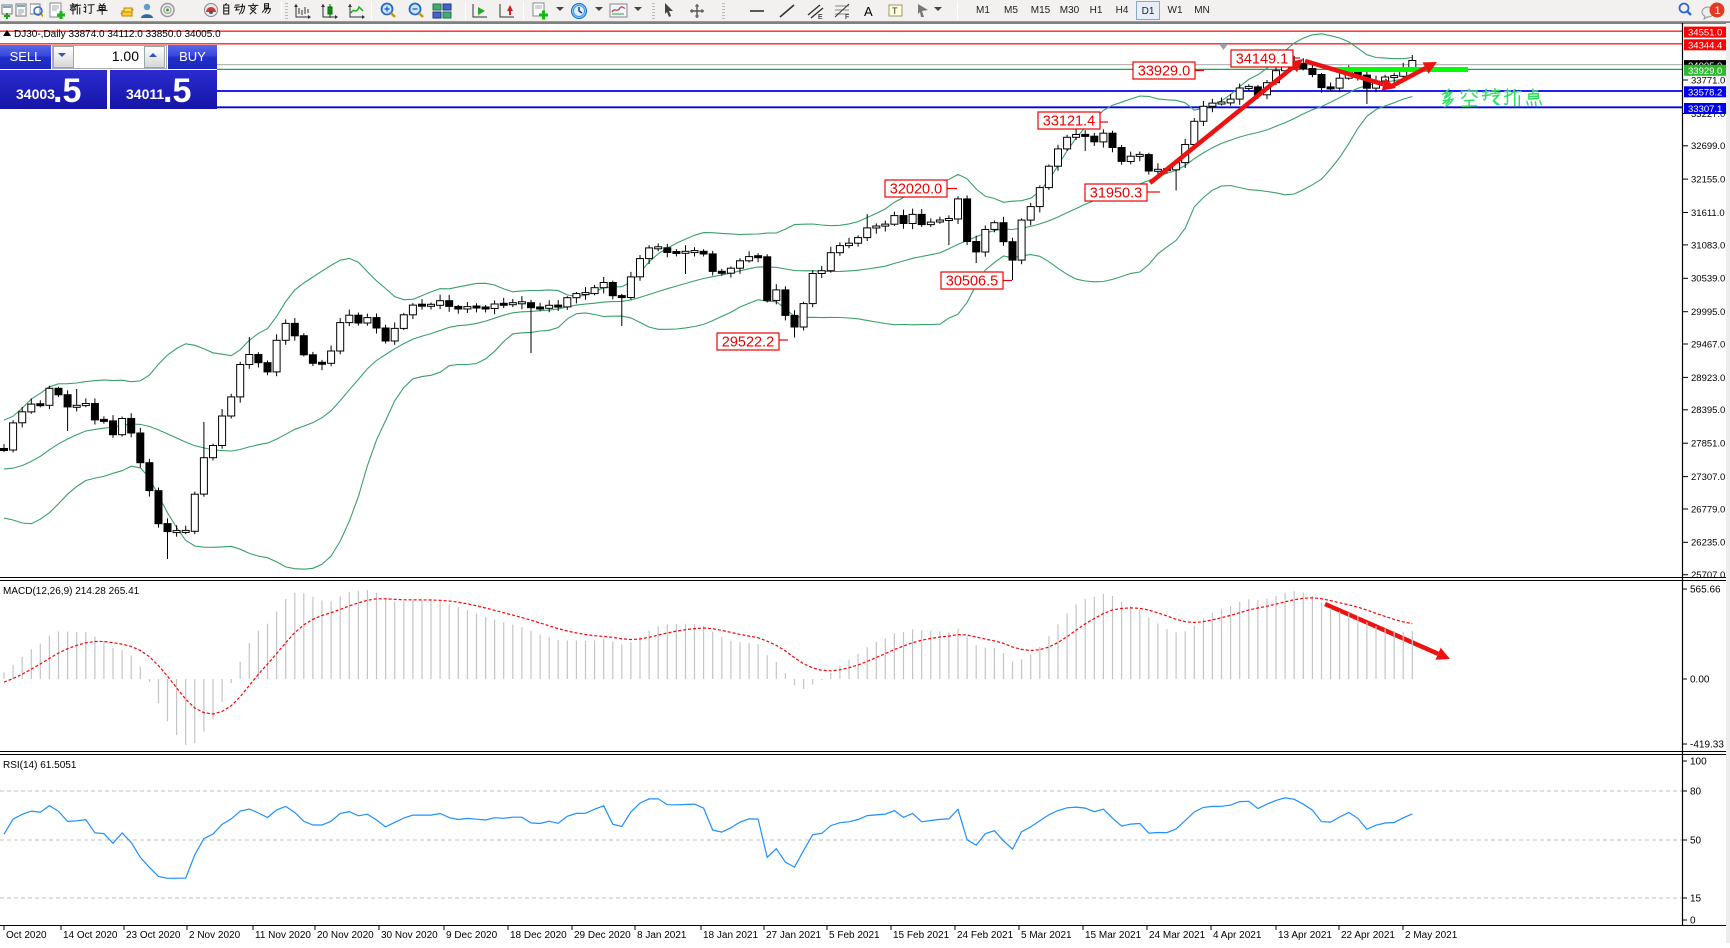 This screenshot has width=1730, height=948. I want to click on svg-text: 2 Nov 2020, so click(215, 935).